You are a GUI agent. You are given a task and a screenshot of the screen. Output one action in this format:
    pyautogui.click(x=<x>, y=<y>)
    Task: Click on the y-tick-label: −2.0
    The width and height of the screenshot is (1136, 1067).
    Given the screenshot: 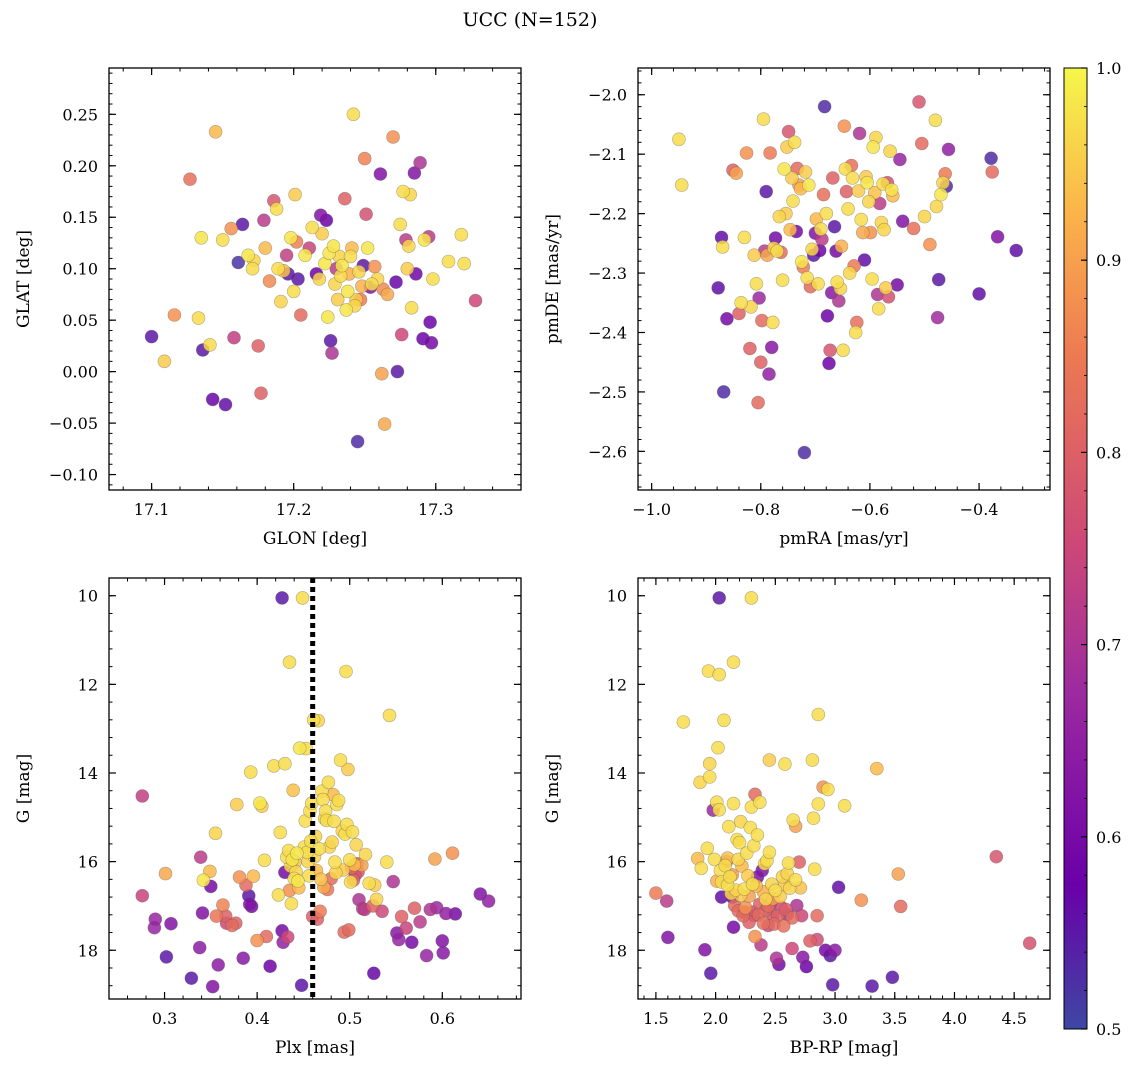 What is the action you would take?
    pyautogui.click(x=607, y=95)
    